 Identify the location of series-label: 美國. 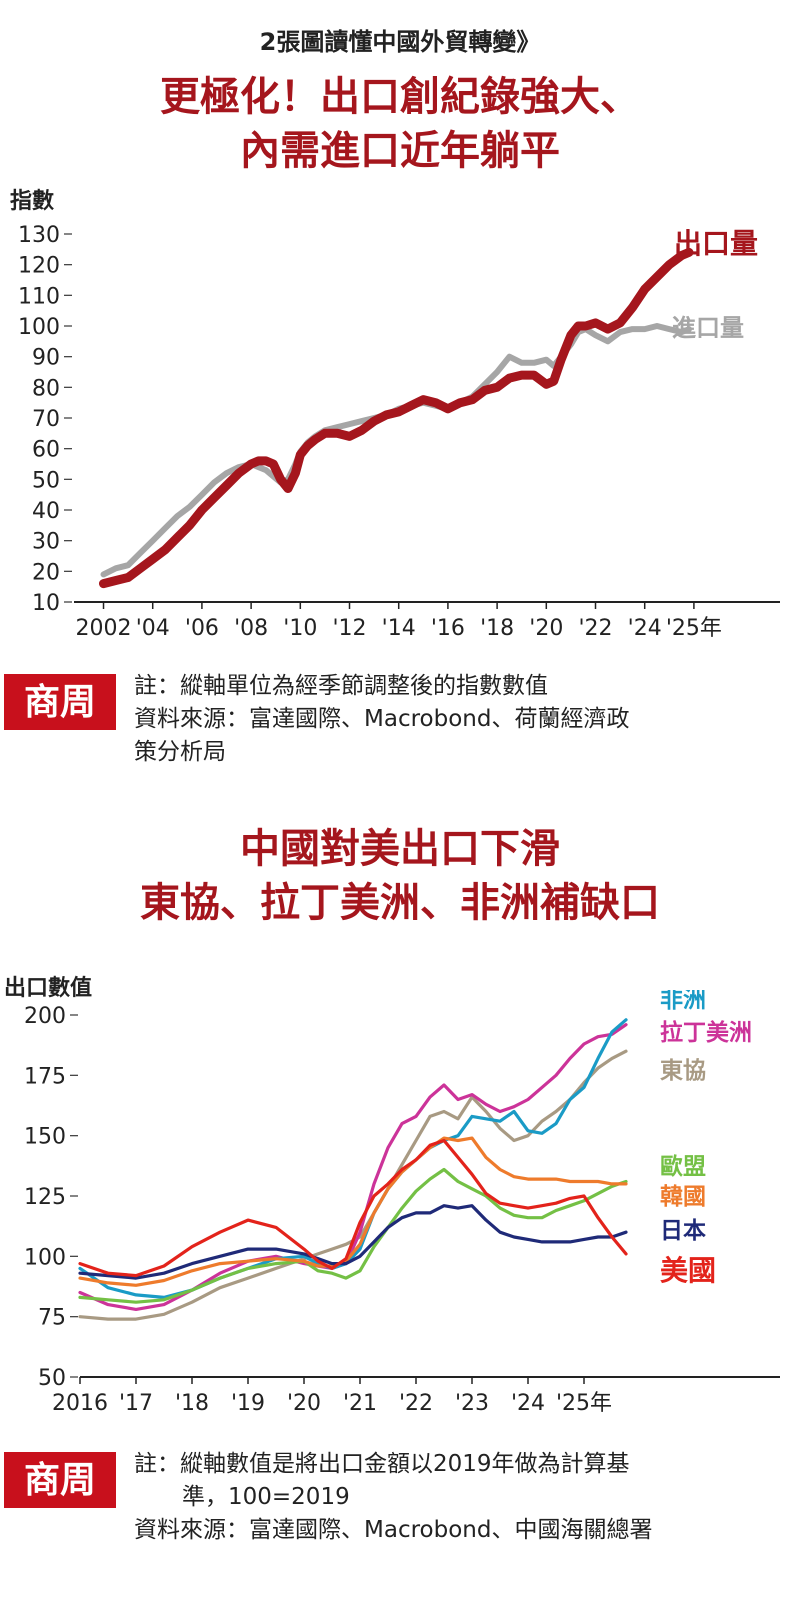
(688, 1270).